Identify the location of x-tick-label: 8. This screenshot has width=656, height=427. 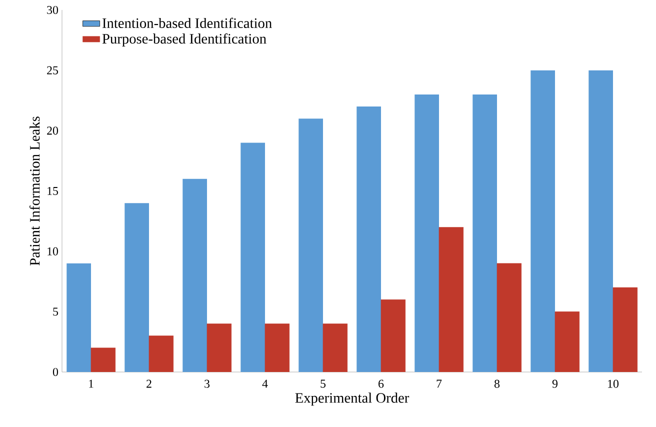
(497, 384).